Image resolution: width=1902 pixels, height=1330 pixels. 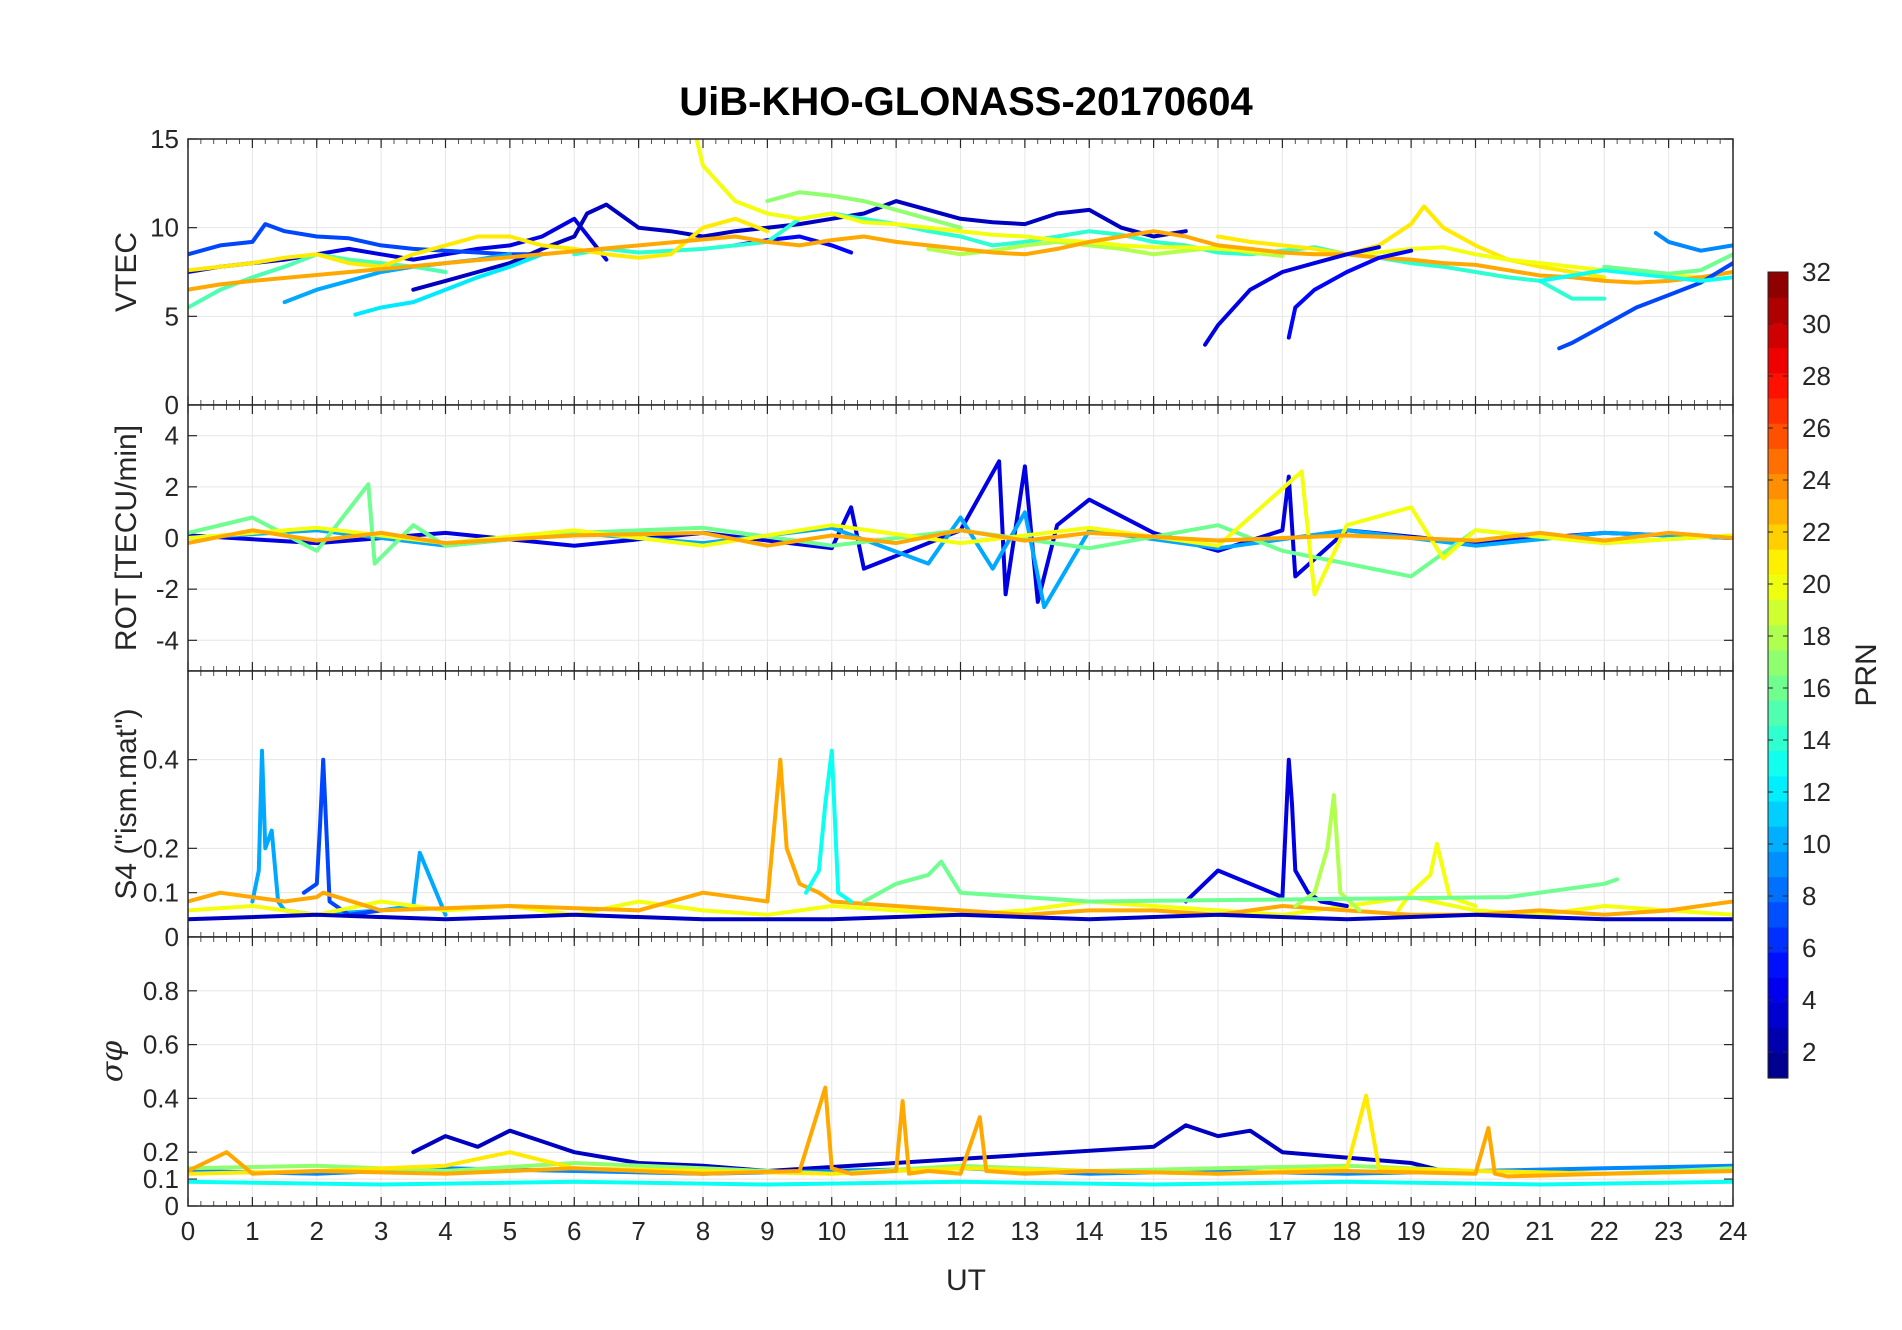 I want to click on x-tick-label: 8, so click(x=703, y=1231).